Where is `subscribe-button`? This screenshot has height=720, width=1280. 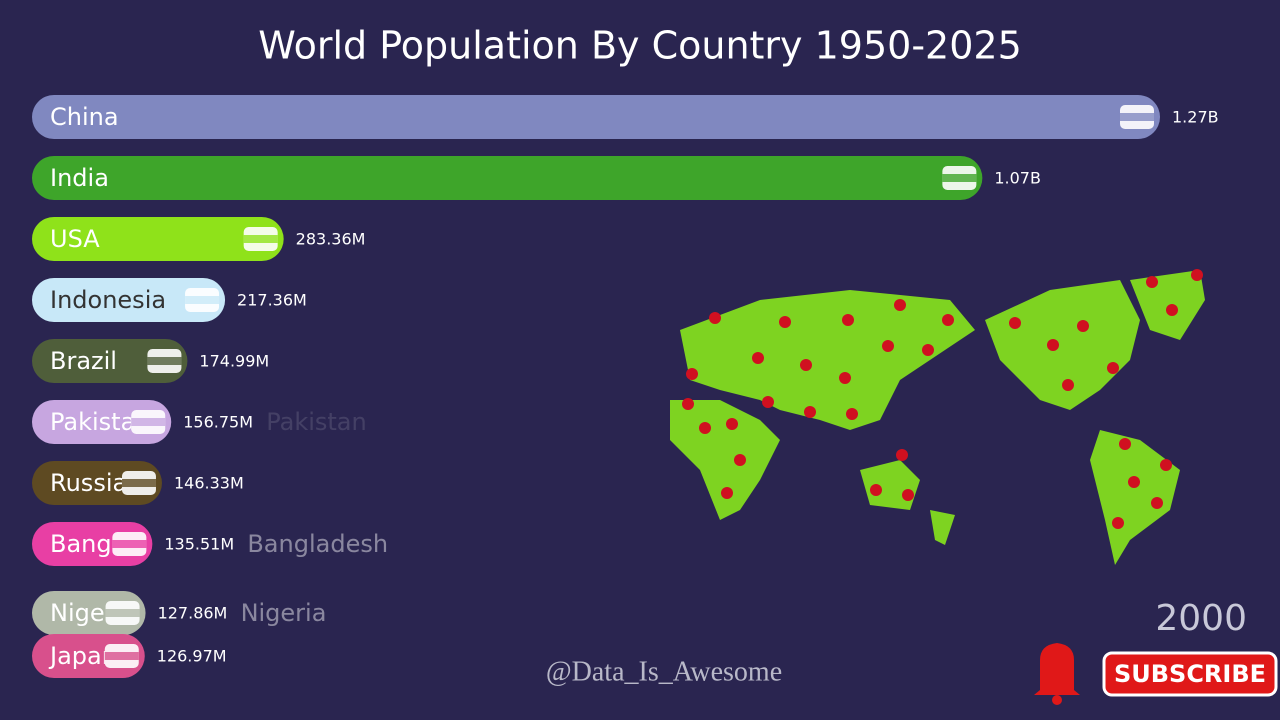
subscribe-button is located at coordinates (1190, 674).